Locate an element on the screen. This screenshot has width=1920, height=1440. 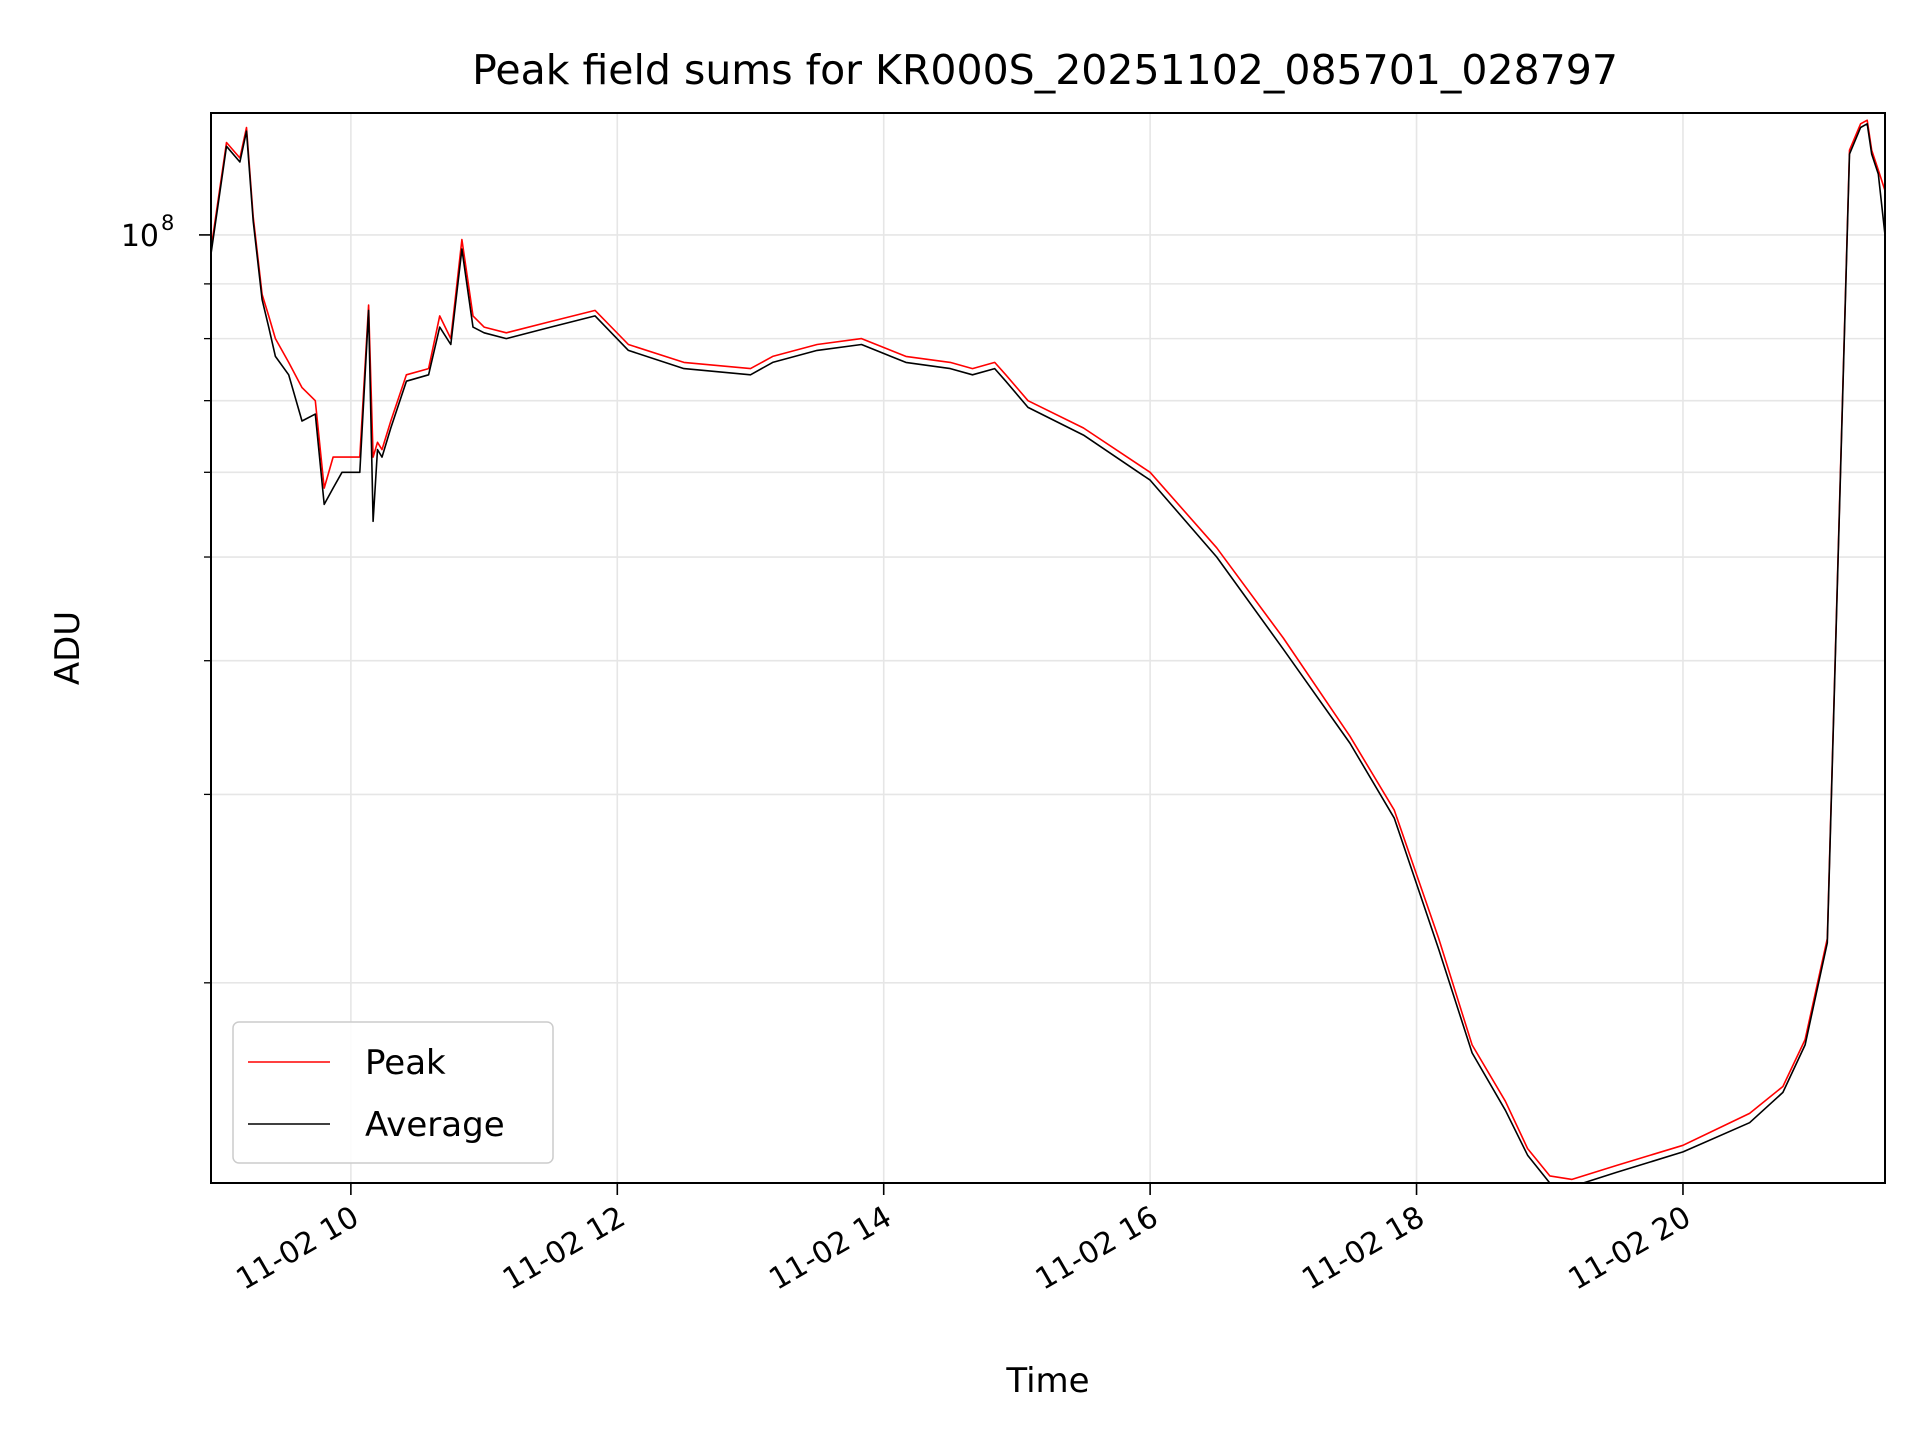
y-tick-label-base: 10 is located at coordinates (140, 236).